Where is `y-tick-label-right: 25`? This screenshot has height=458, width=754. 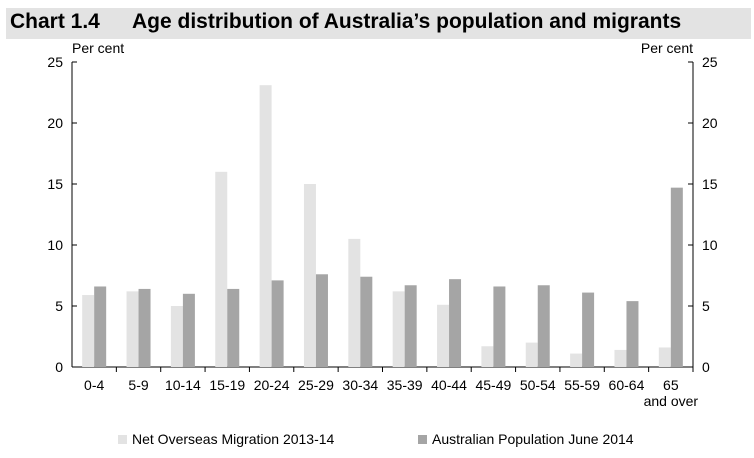
y-tick-label-right: 25 is located at coordinates (710, 62).